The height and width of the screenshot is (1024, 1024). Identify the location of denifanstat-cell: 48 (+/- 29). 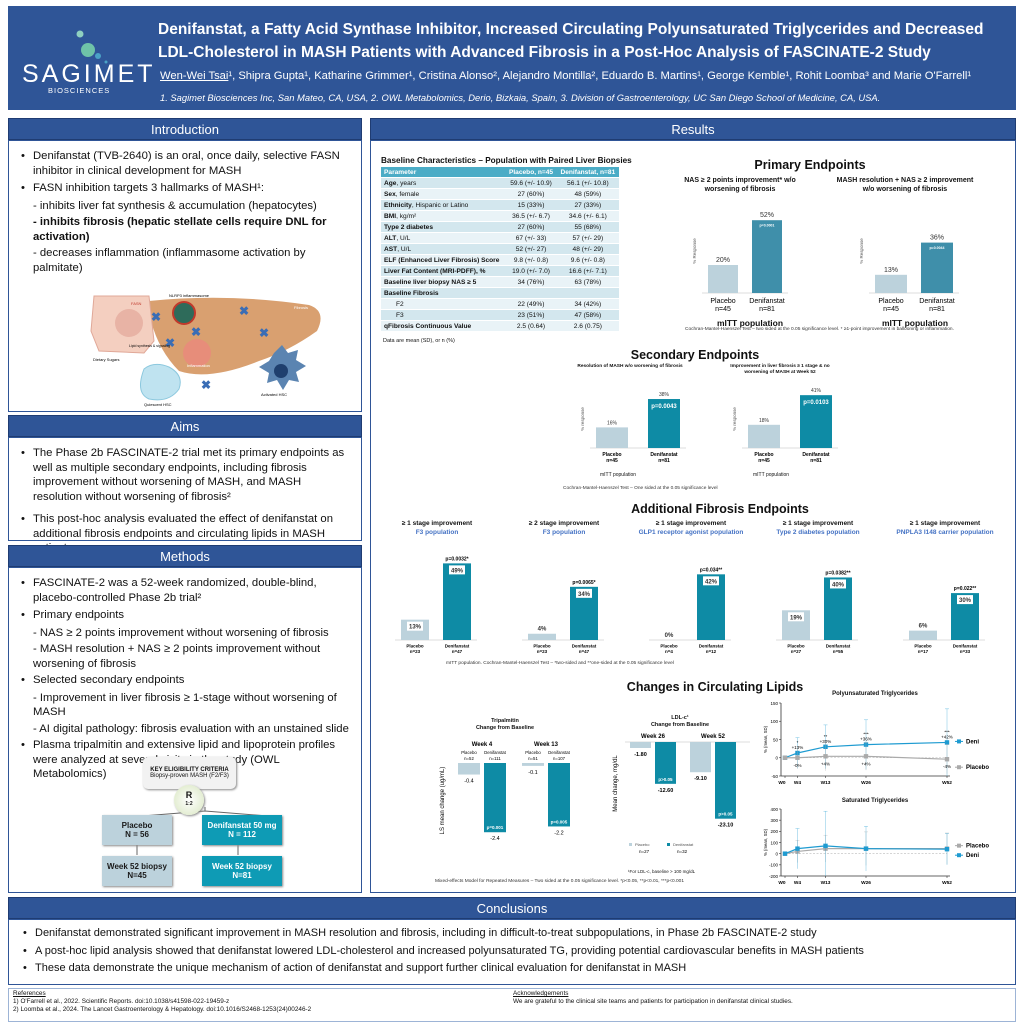
(587, 249).